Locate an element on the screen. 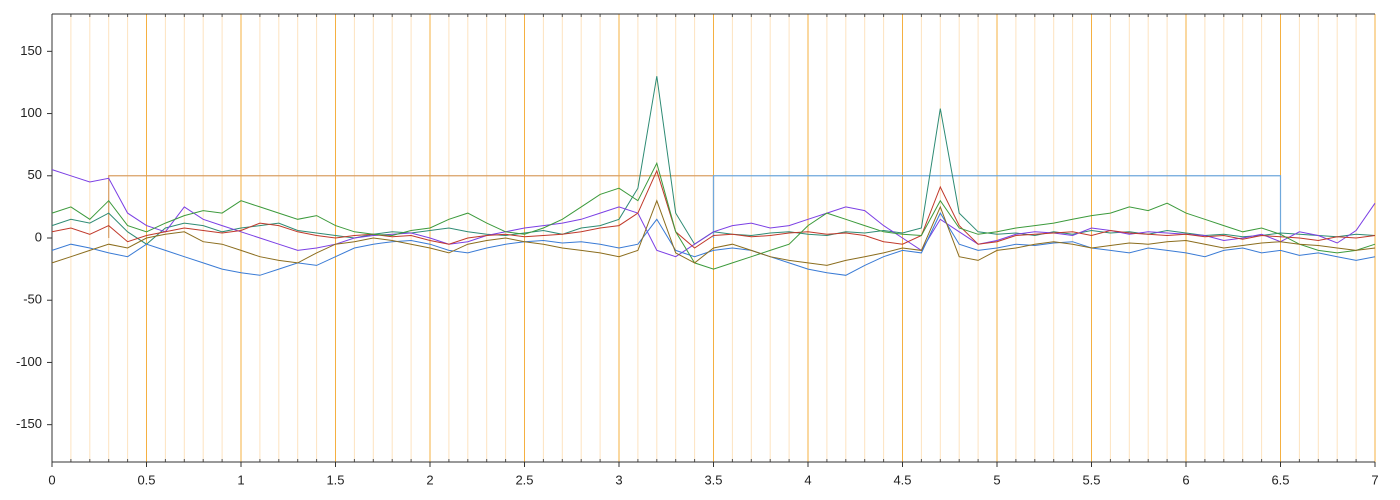  y-tick-label: -150 is located at coordinates (29, 423).